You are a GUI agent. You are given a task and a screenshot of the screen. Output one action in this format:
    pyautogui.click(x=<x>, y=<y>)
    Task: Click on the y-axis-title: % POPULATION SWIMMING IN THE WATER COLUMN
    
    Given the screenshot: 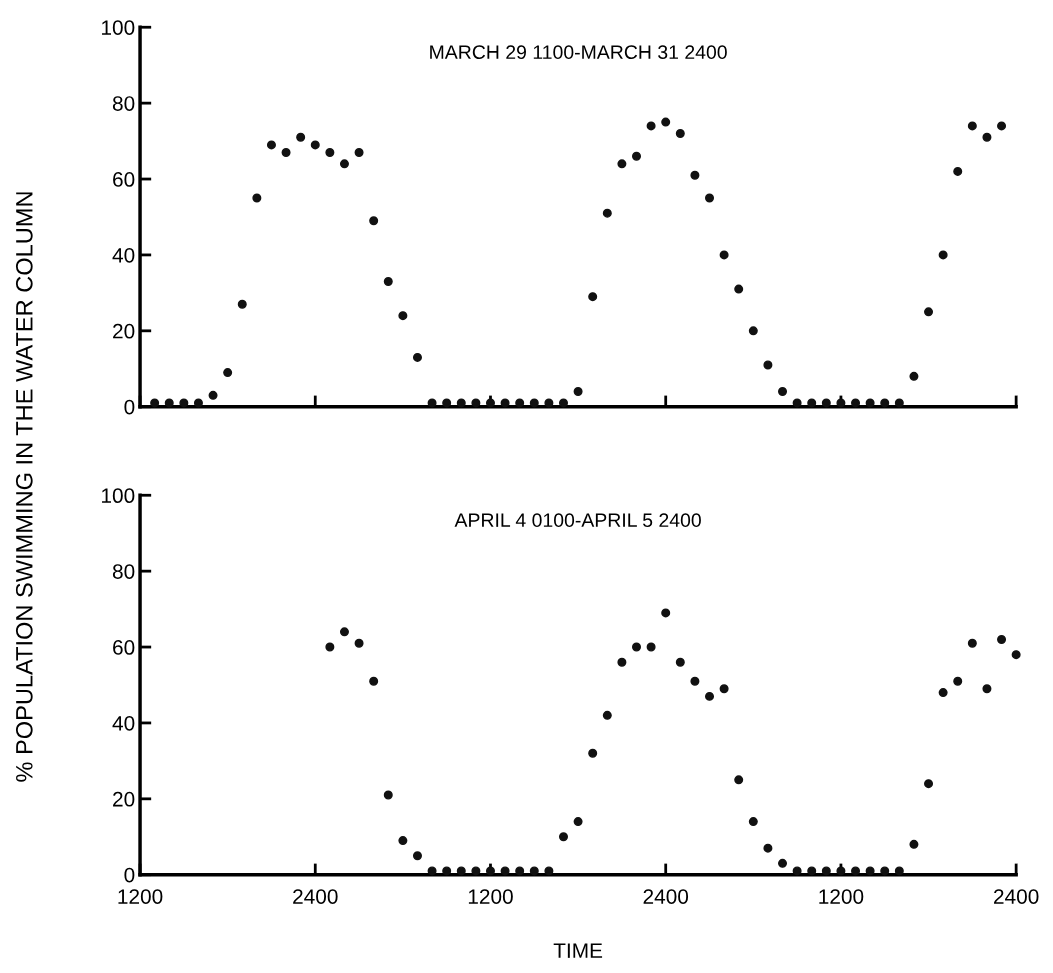 What is the action you would take?
    pyautogui.click(x=24, y=487)
    